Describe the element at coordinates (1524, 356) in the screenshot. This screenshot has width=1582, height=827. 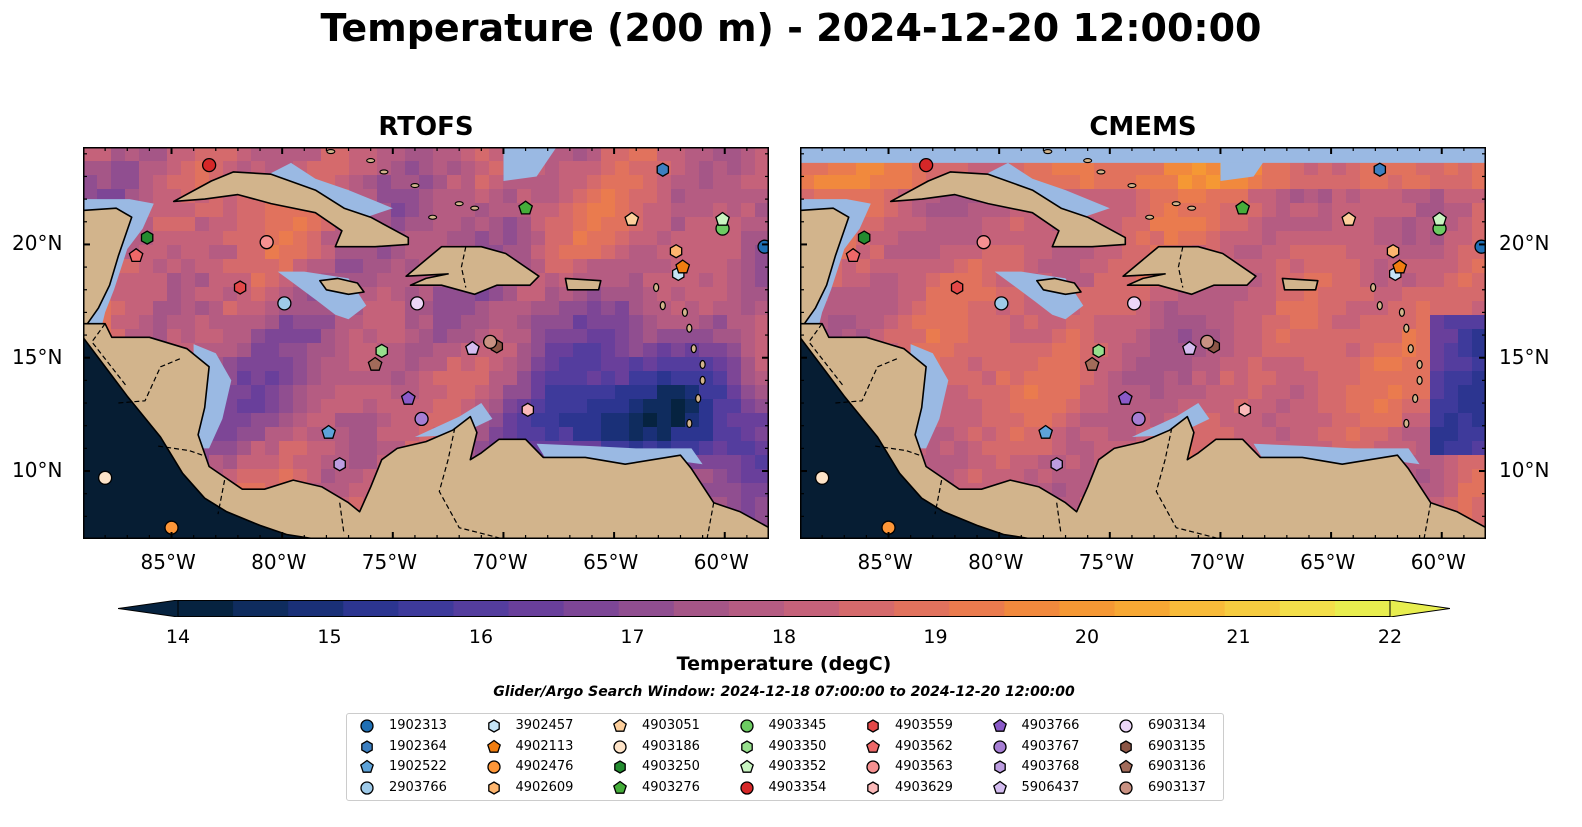
I see `lat-tick-label-right: 15°N` at that location.